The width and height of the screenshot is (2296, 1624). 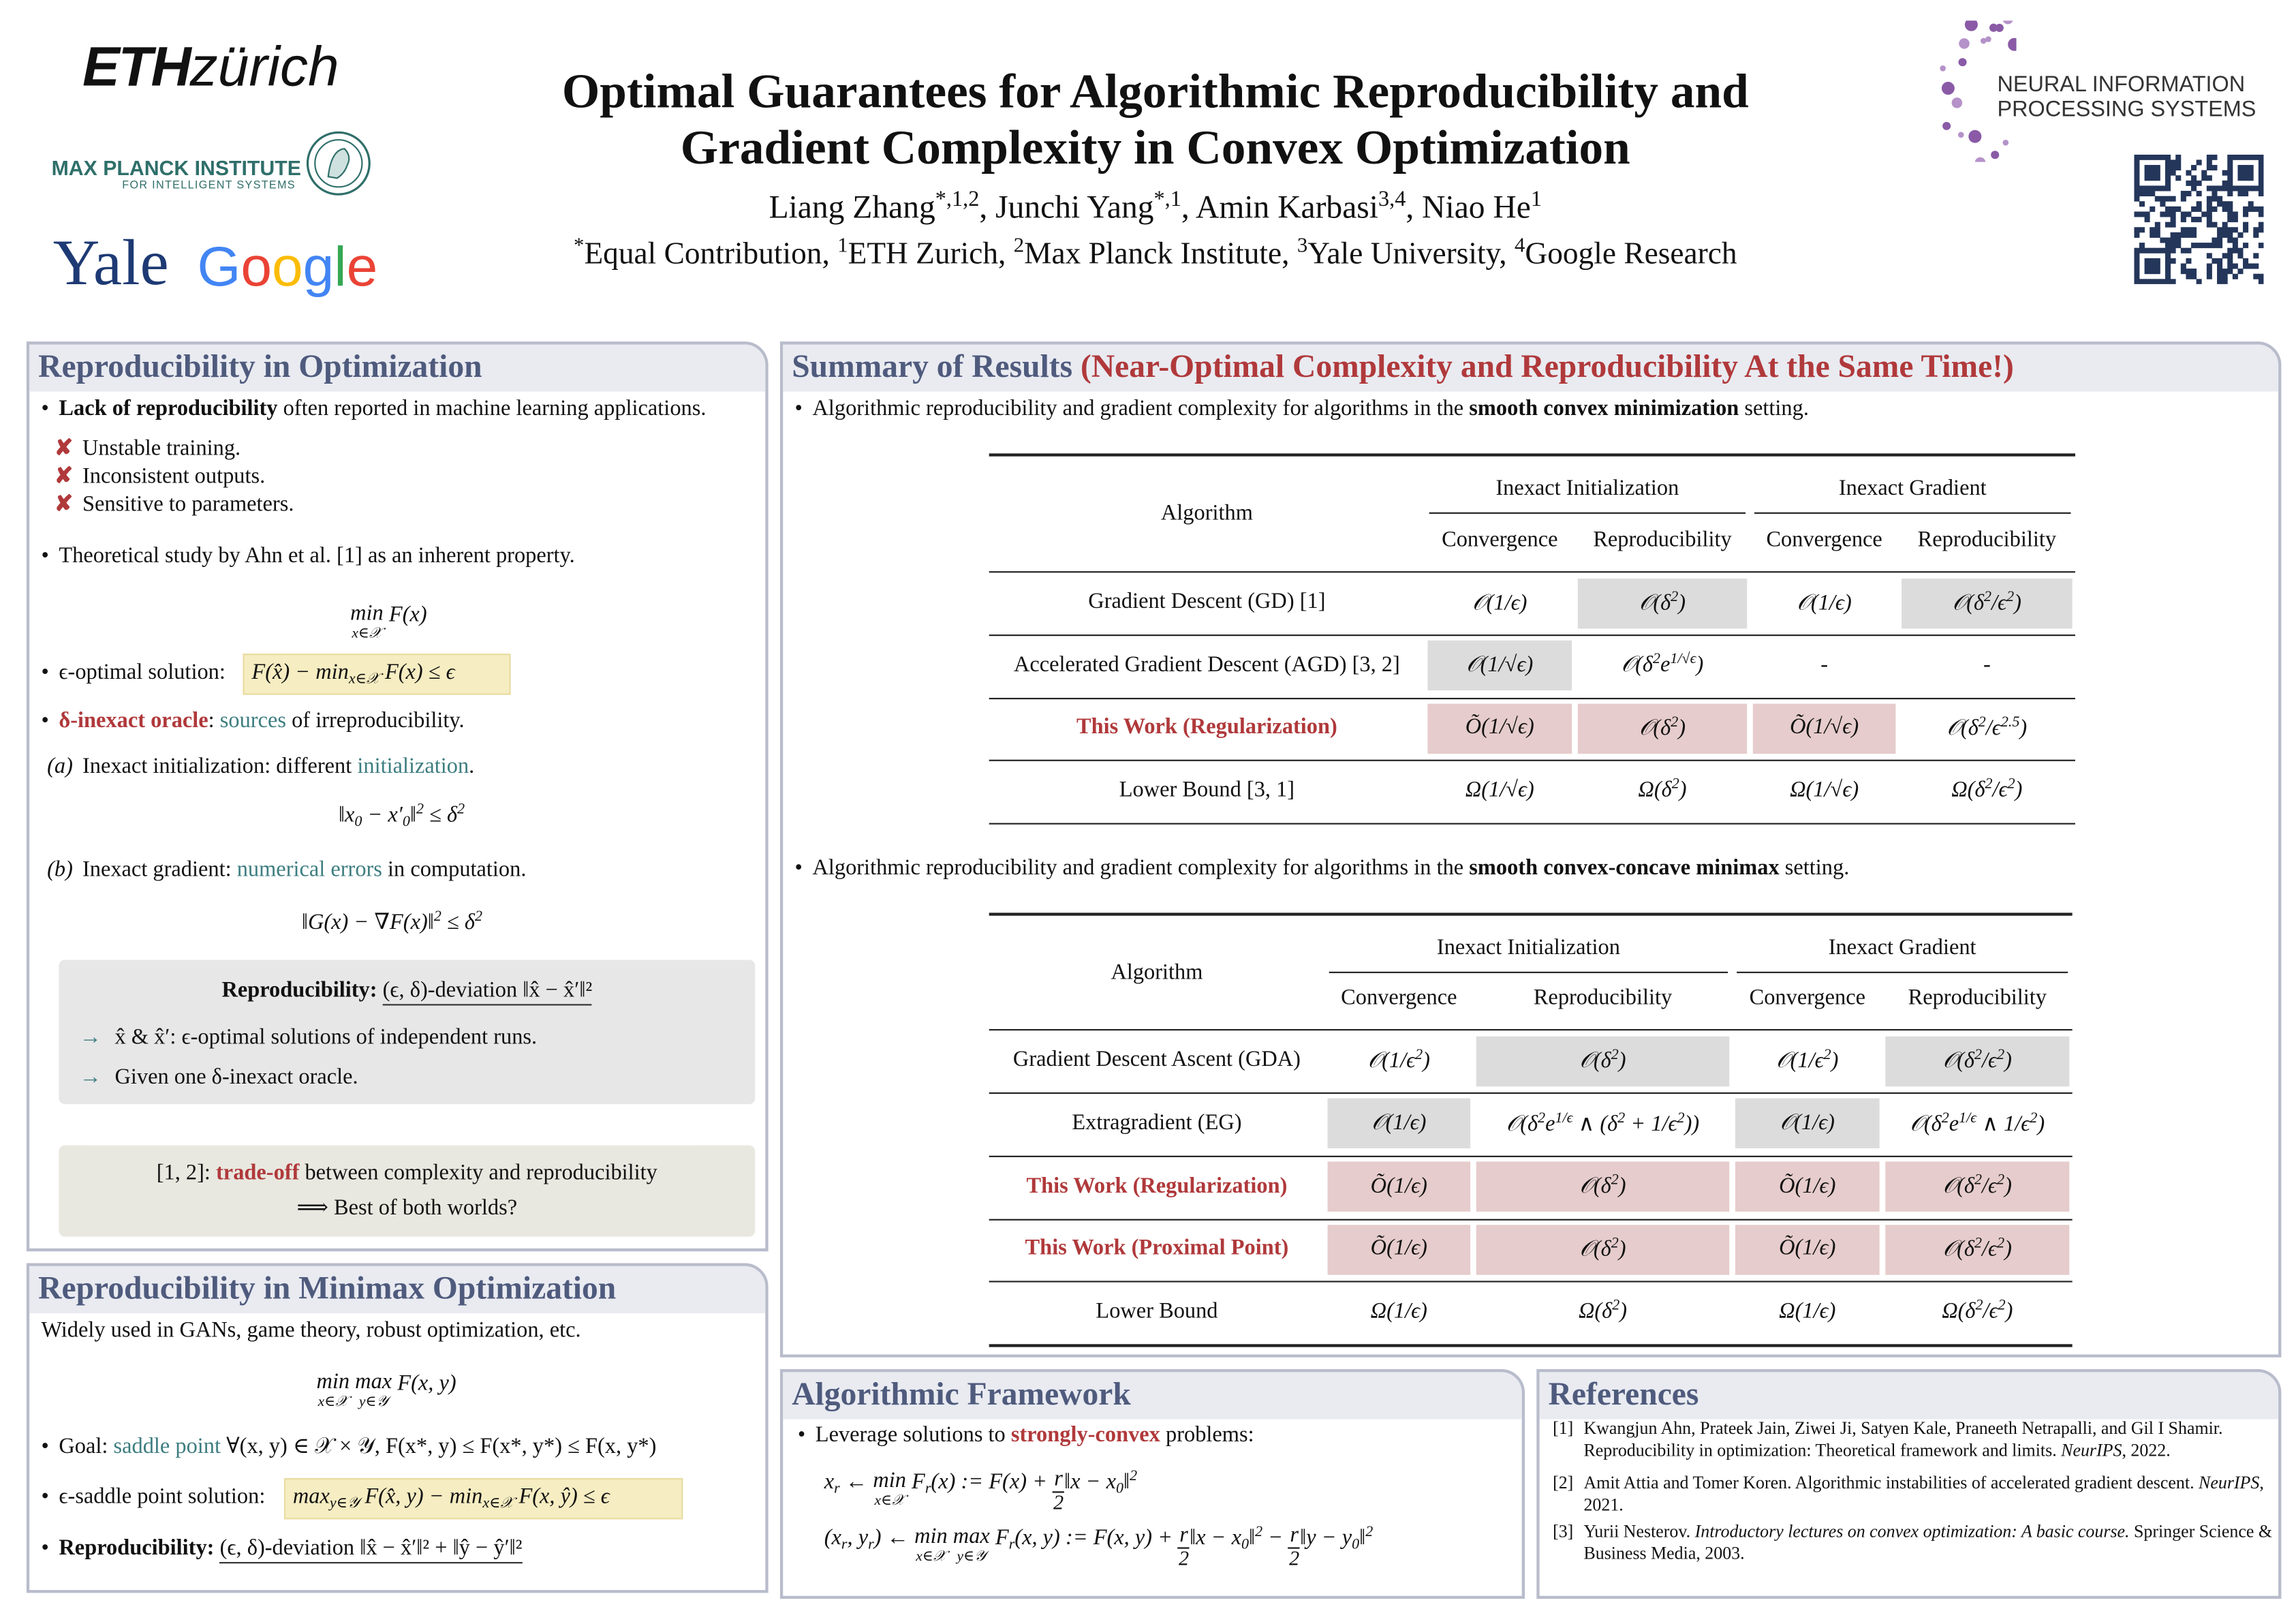 I want to click on text-run: :, so click(x=214, y=721).